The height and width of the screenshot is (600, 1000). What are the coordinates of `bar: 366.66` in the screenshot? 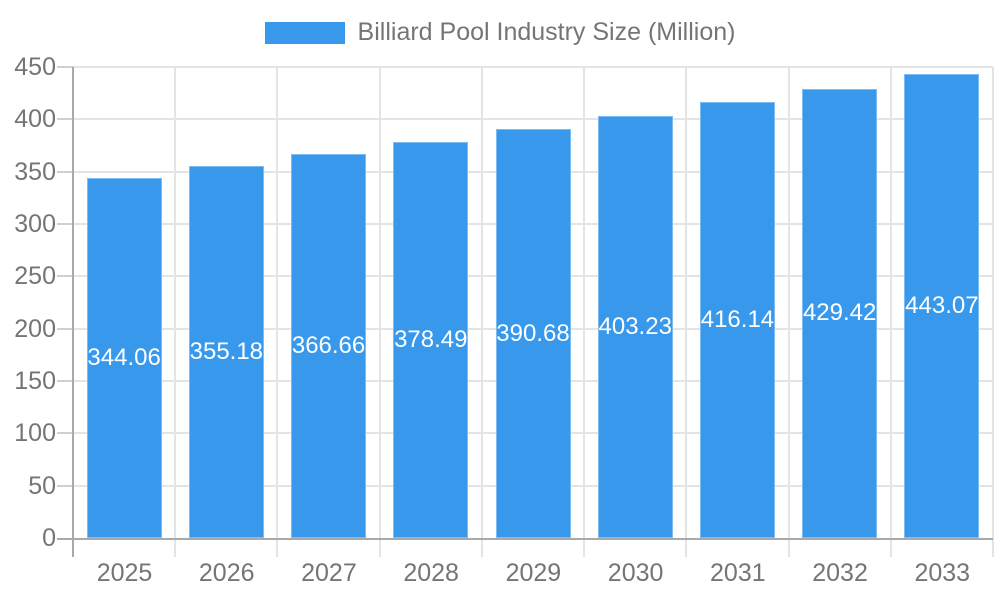 It's located at (329, 346).